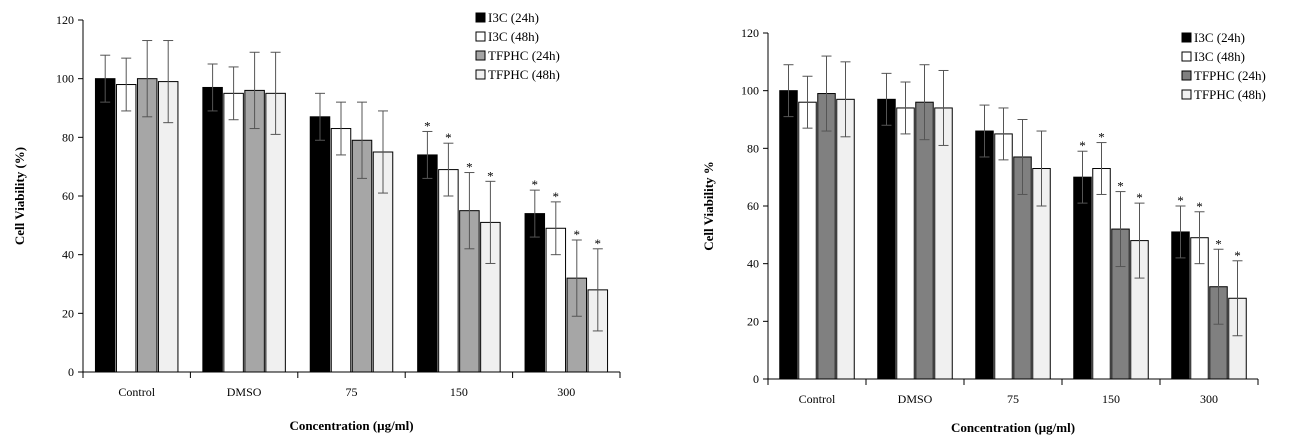  What do you see at coordinates (19, 196) in the screenshot?
I see `y-axis-title: Cell Viability (%)` at bounding box center [19, 196].